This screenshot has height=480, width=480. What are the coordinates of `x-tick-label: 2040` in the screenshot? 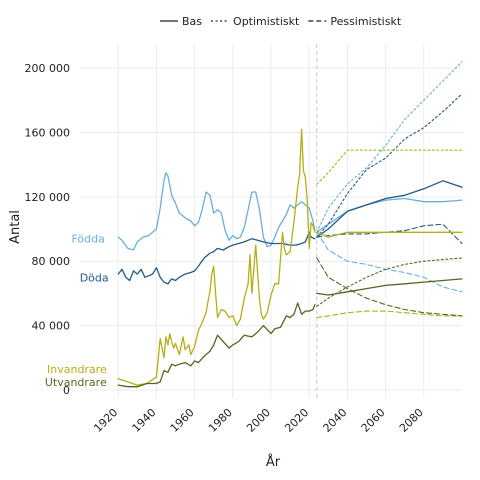 It's located at (335, 420).